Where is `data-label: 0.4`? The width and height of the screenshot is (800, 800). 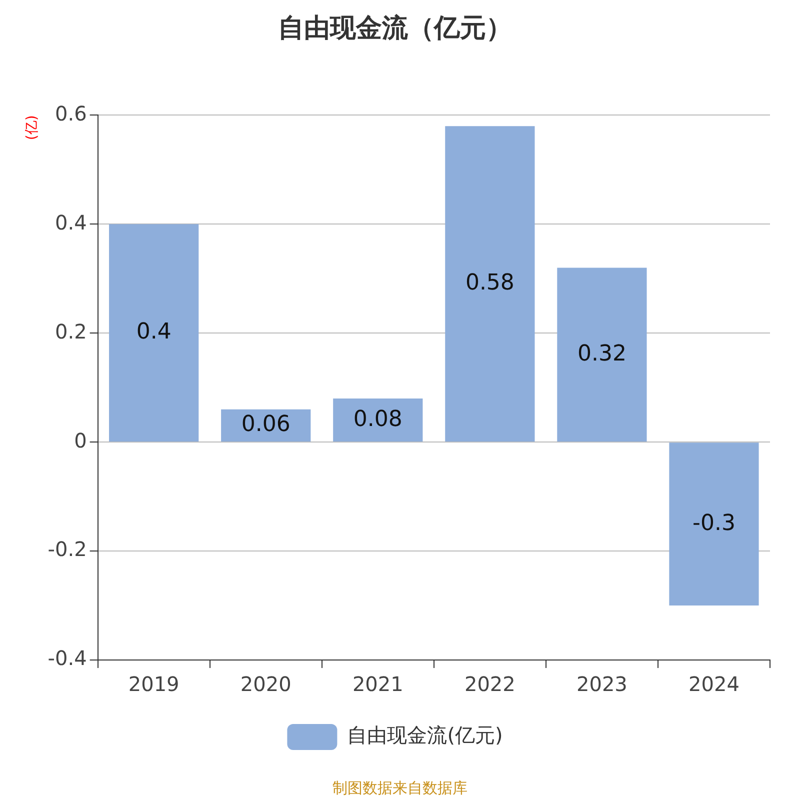 data-label: 0.4 is located at coordinates (154, 332).